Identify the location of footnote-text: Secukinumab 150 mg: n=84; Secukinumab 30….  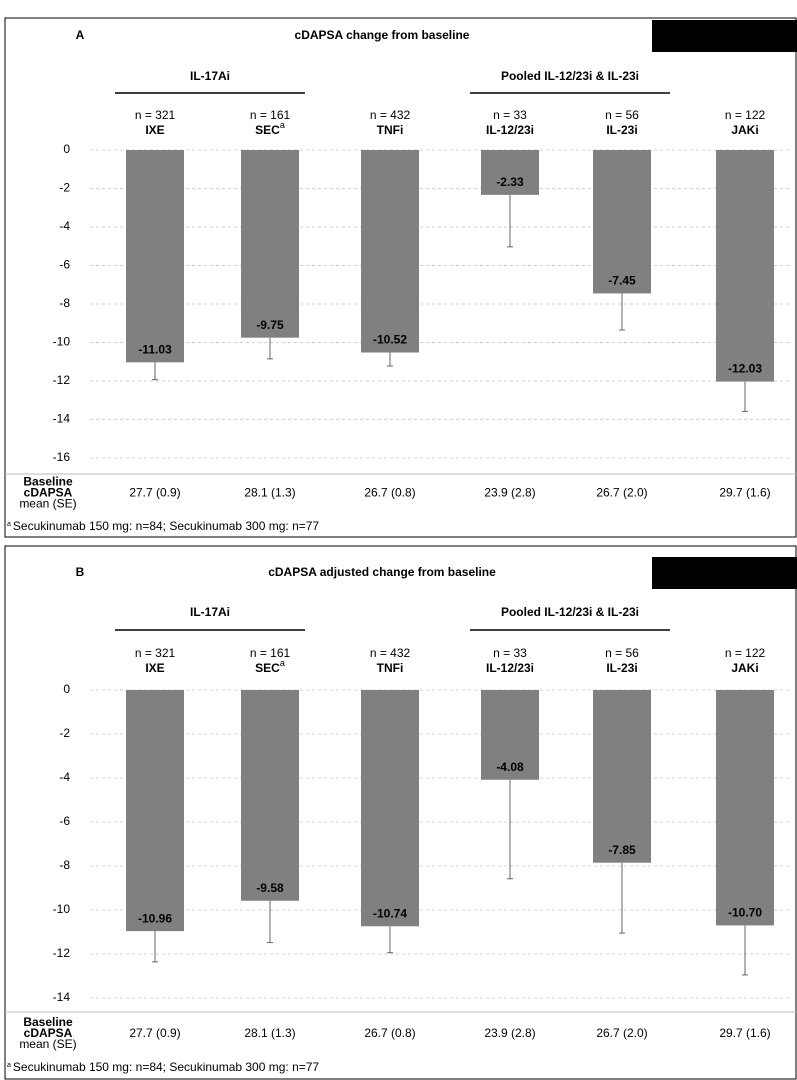
(166, 526).